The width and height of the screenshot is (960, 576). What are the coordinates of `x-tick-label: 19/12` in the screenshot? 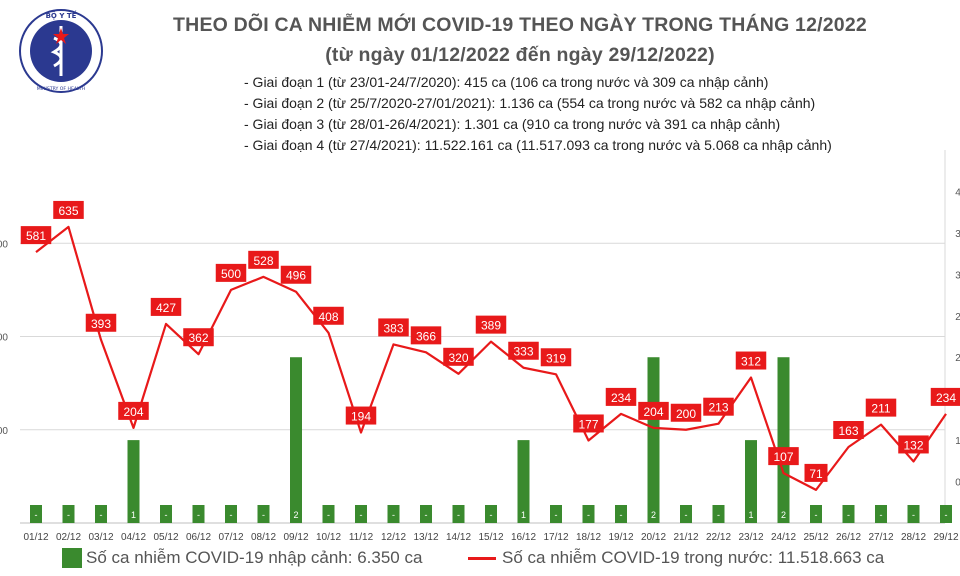 It's located at (620, 537).